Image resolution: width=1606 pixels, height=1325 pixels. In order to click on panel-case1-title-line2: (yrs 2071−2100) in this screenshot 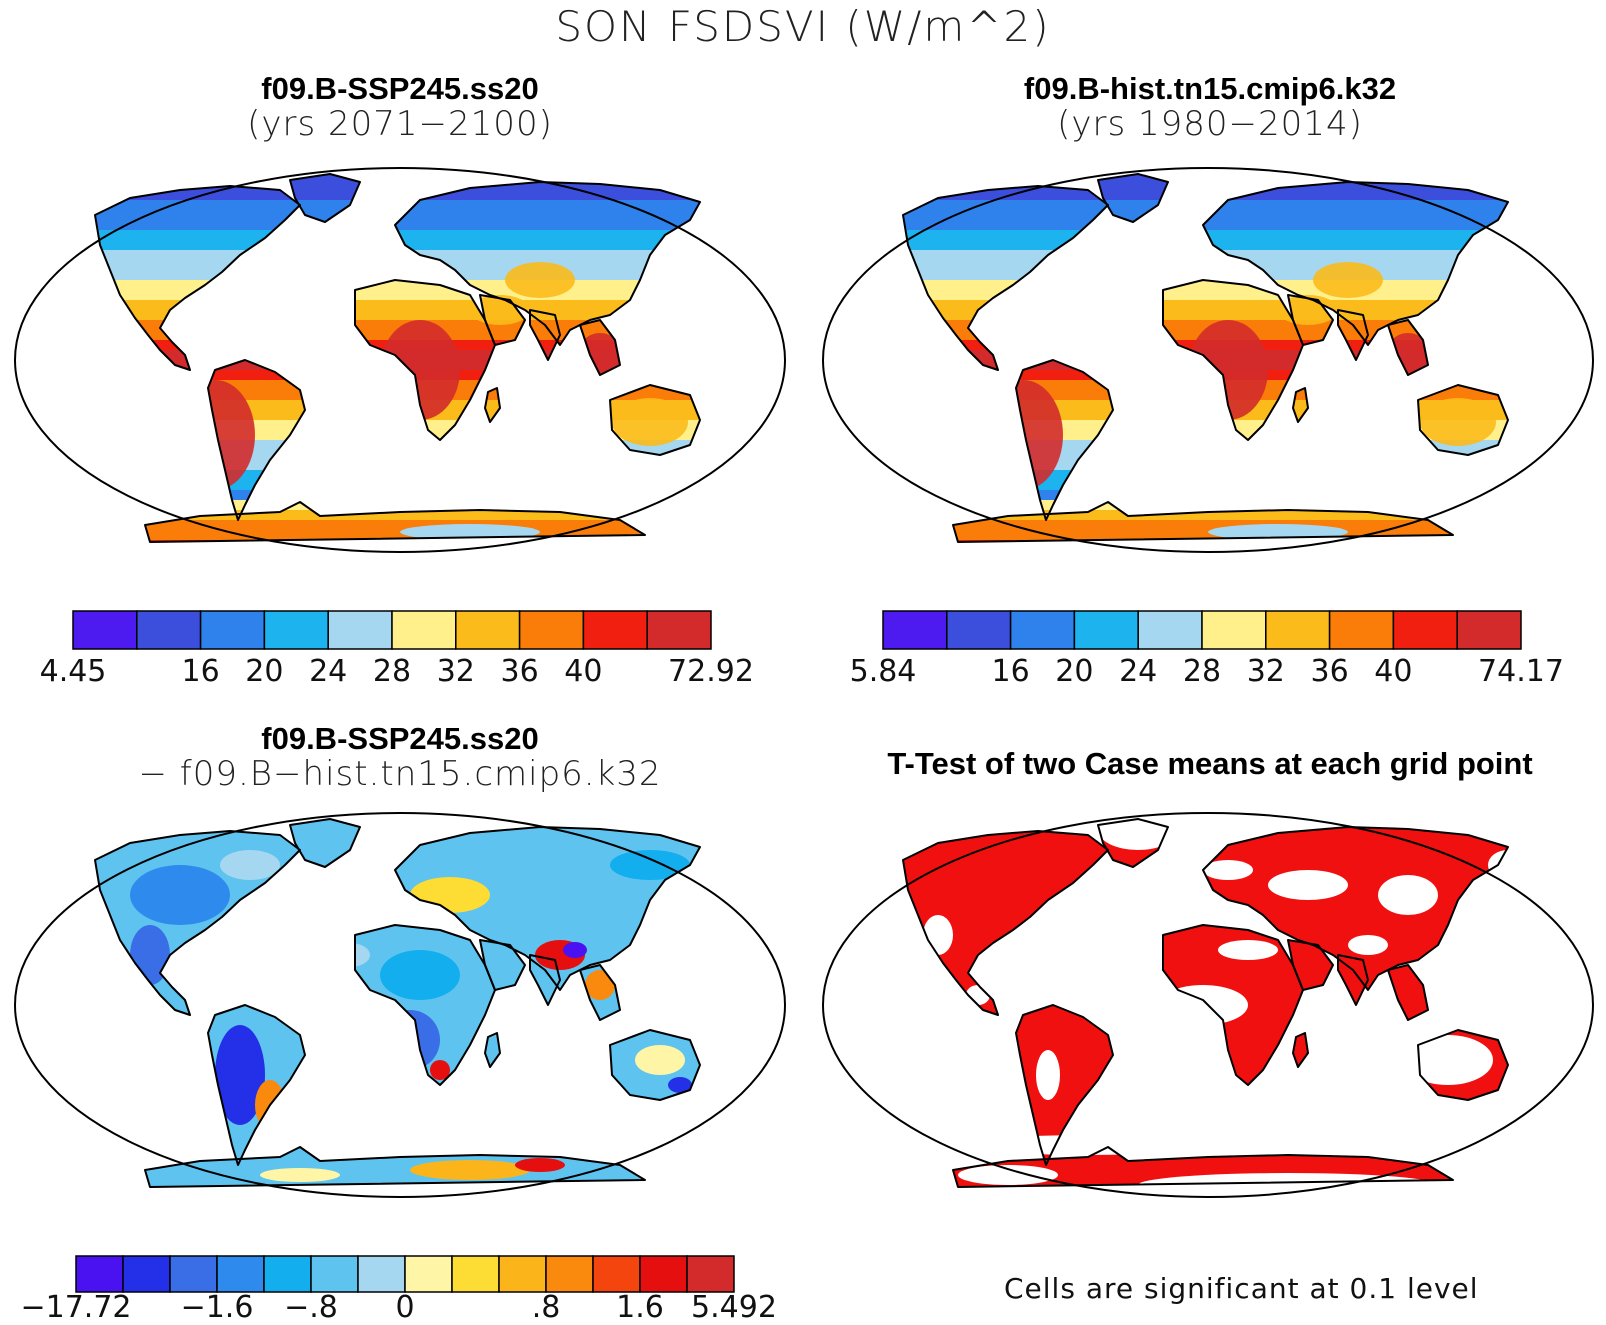, I will do `click(400, 124)`.